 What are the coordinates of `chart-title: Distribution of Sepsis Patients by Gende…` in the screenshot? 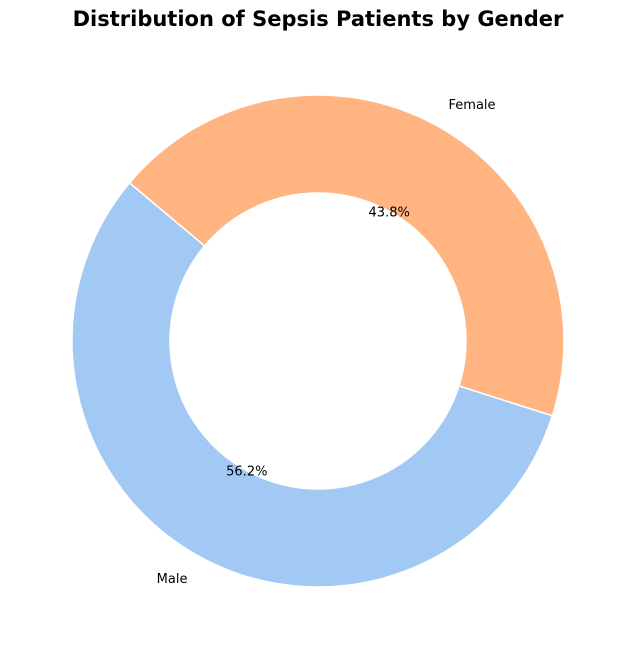 It's located at (318, 19).